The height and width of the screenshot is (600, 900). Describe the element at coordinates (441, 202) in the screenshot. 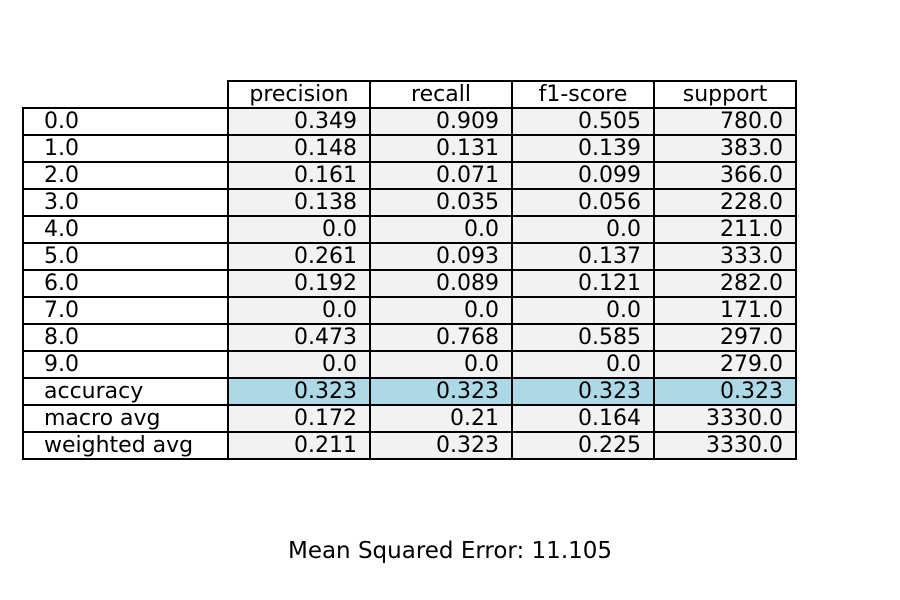

I see `table-cell: 0.035` at that location.